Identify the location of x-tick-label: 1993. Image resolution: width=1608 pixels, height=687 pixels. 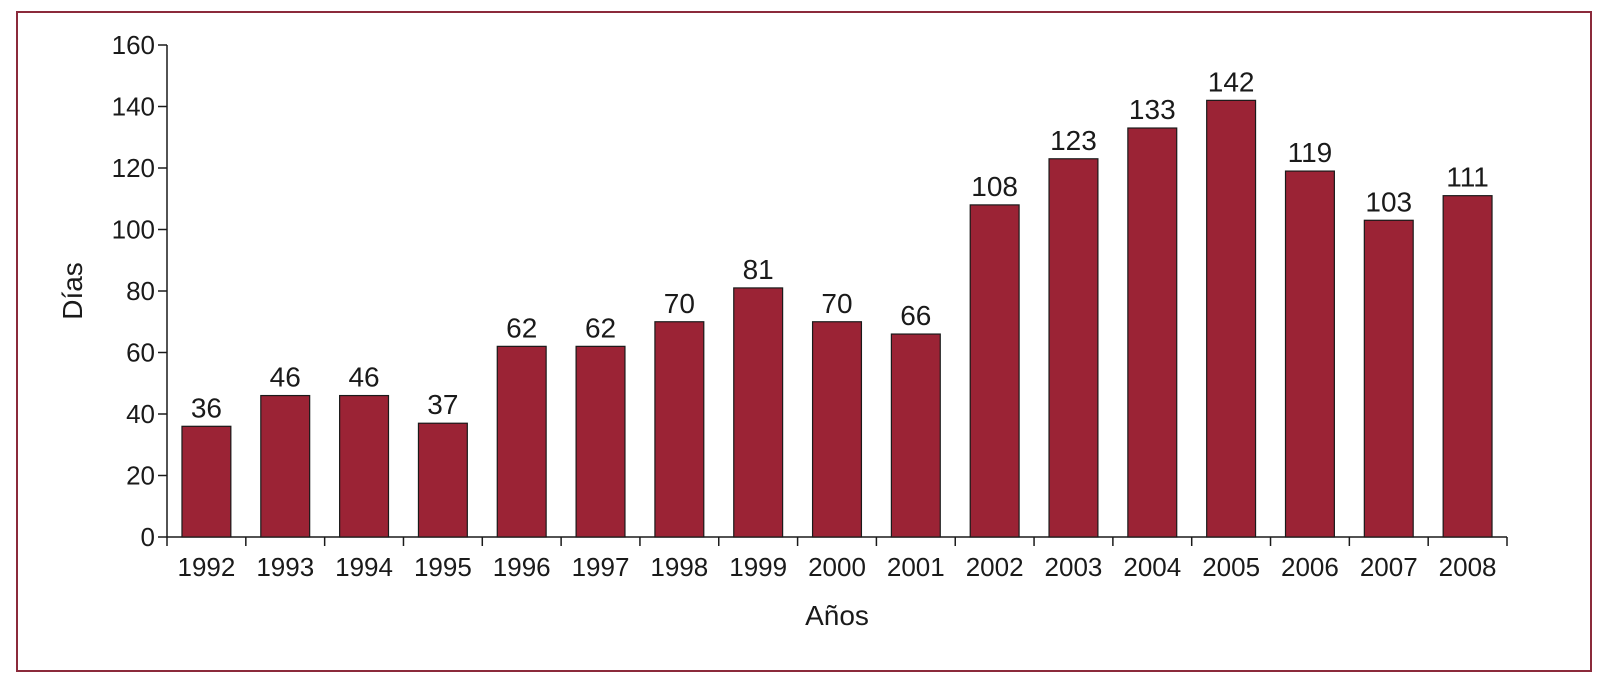
(285, 567).